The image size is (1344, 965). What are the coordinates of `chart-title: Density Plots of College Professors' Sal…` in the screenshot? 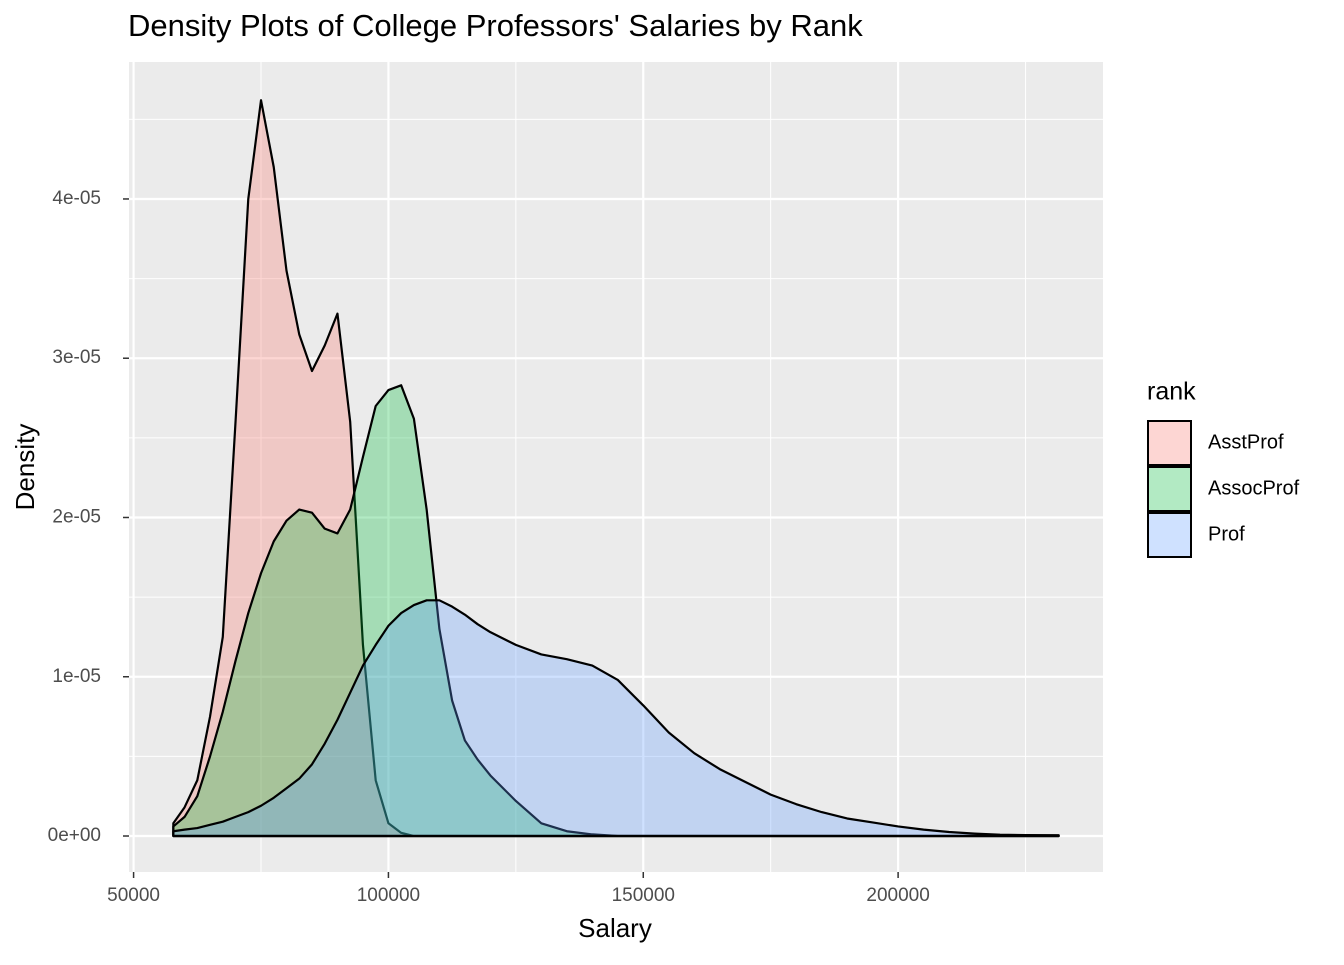 It's located at (495, 25).